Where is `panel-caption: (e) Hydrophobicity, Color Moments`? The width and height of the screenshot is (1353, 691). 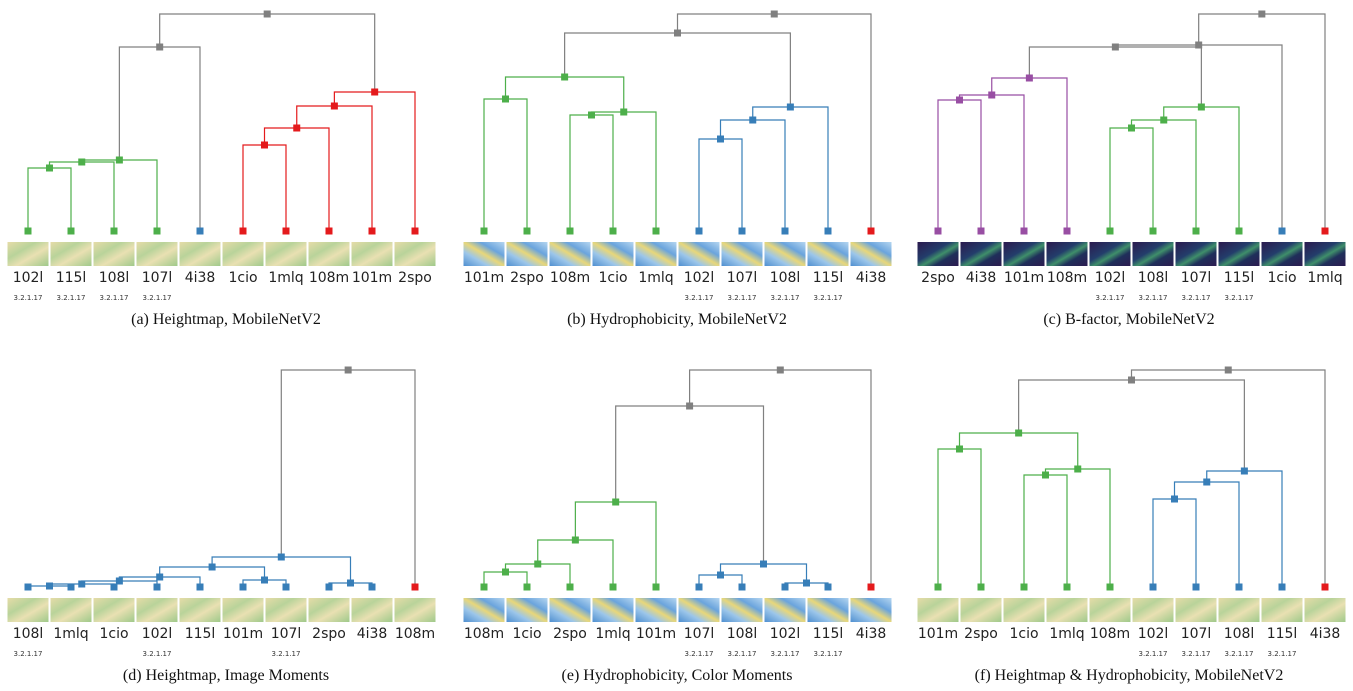
panel-caption: (e) Hydrophobicity, Color Moments is located at coordinates (677, 675).